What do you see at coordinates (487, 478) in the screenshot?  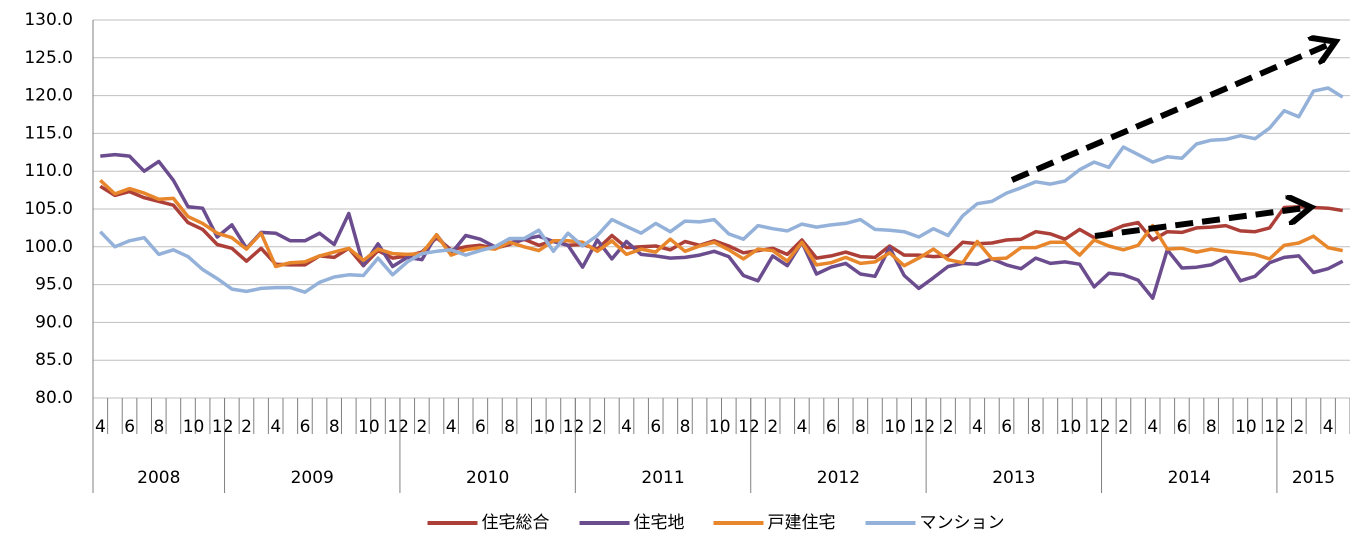 I see `x-group-label: 2010` at bounding box center [487, 478].